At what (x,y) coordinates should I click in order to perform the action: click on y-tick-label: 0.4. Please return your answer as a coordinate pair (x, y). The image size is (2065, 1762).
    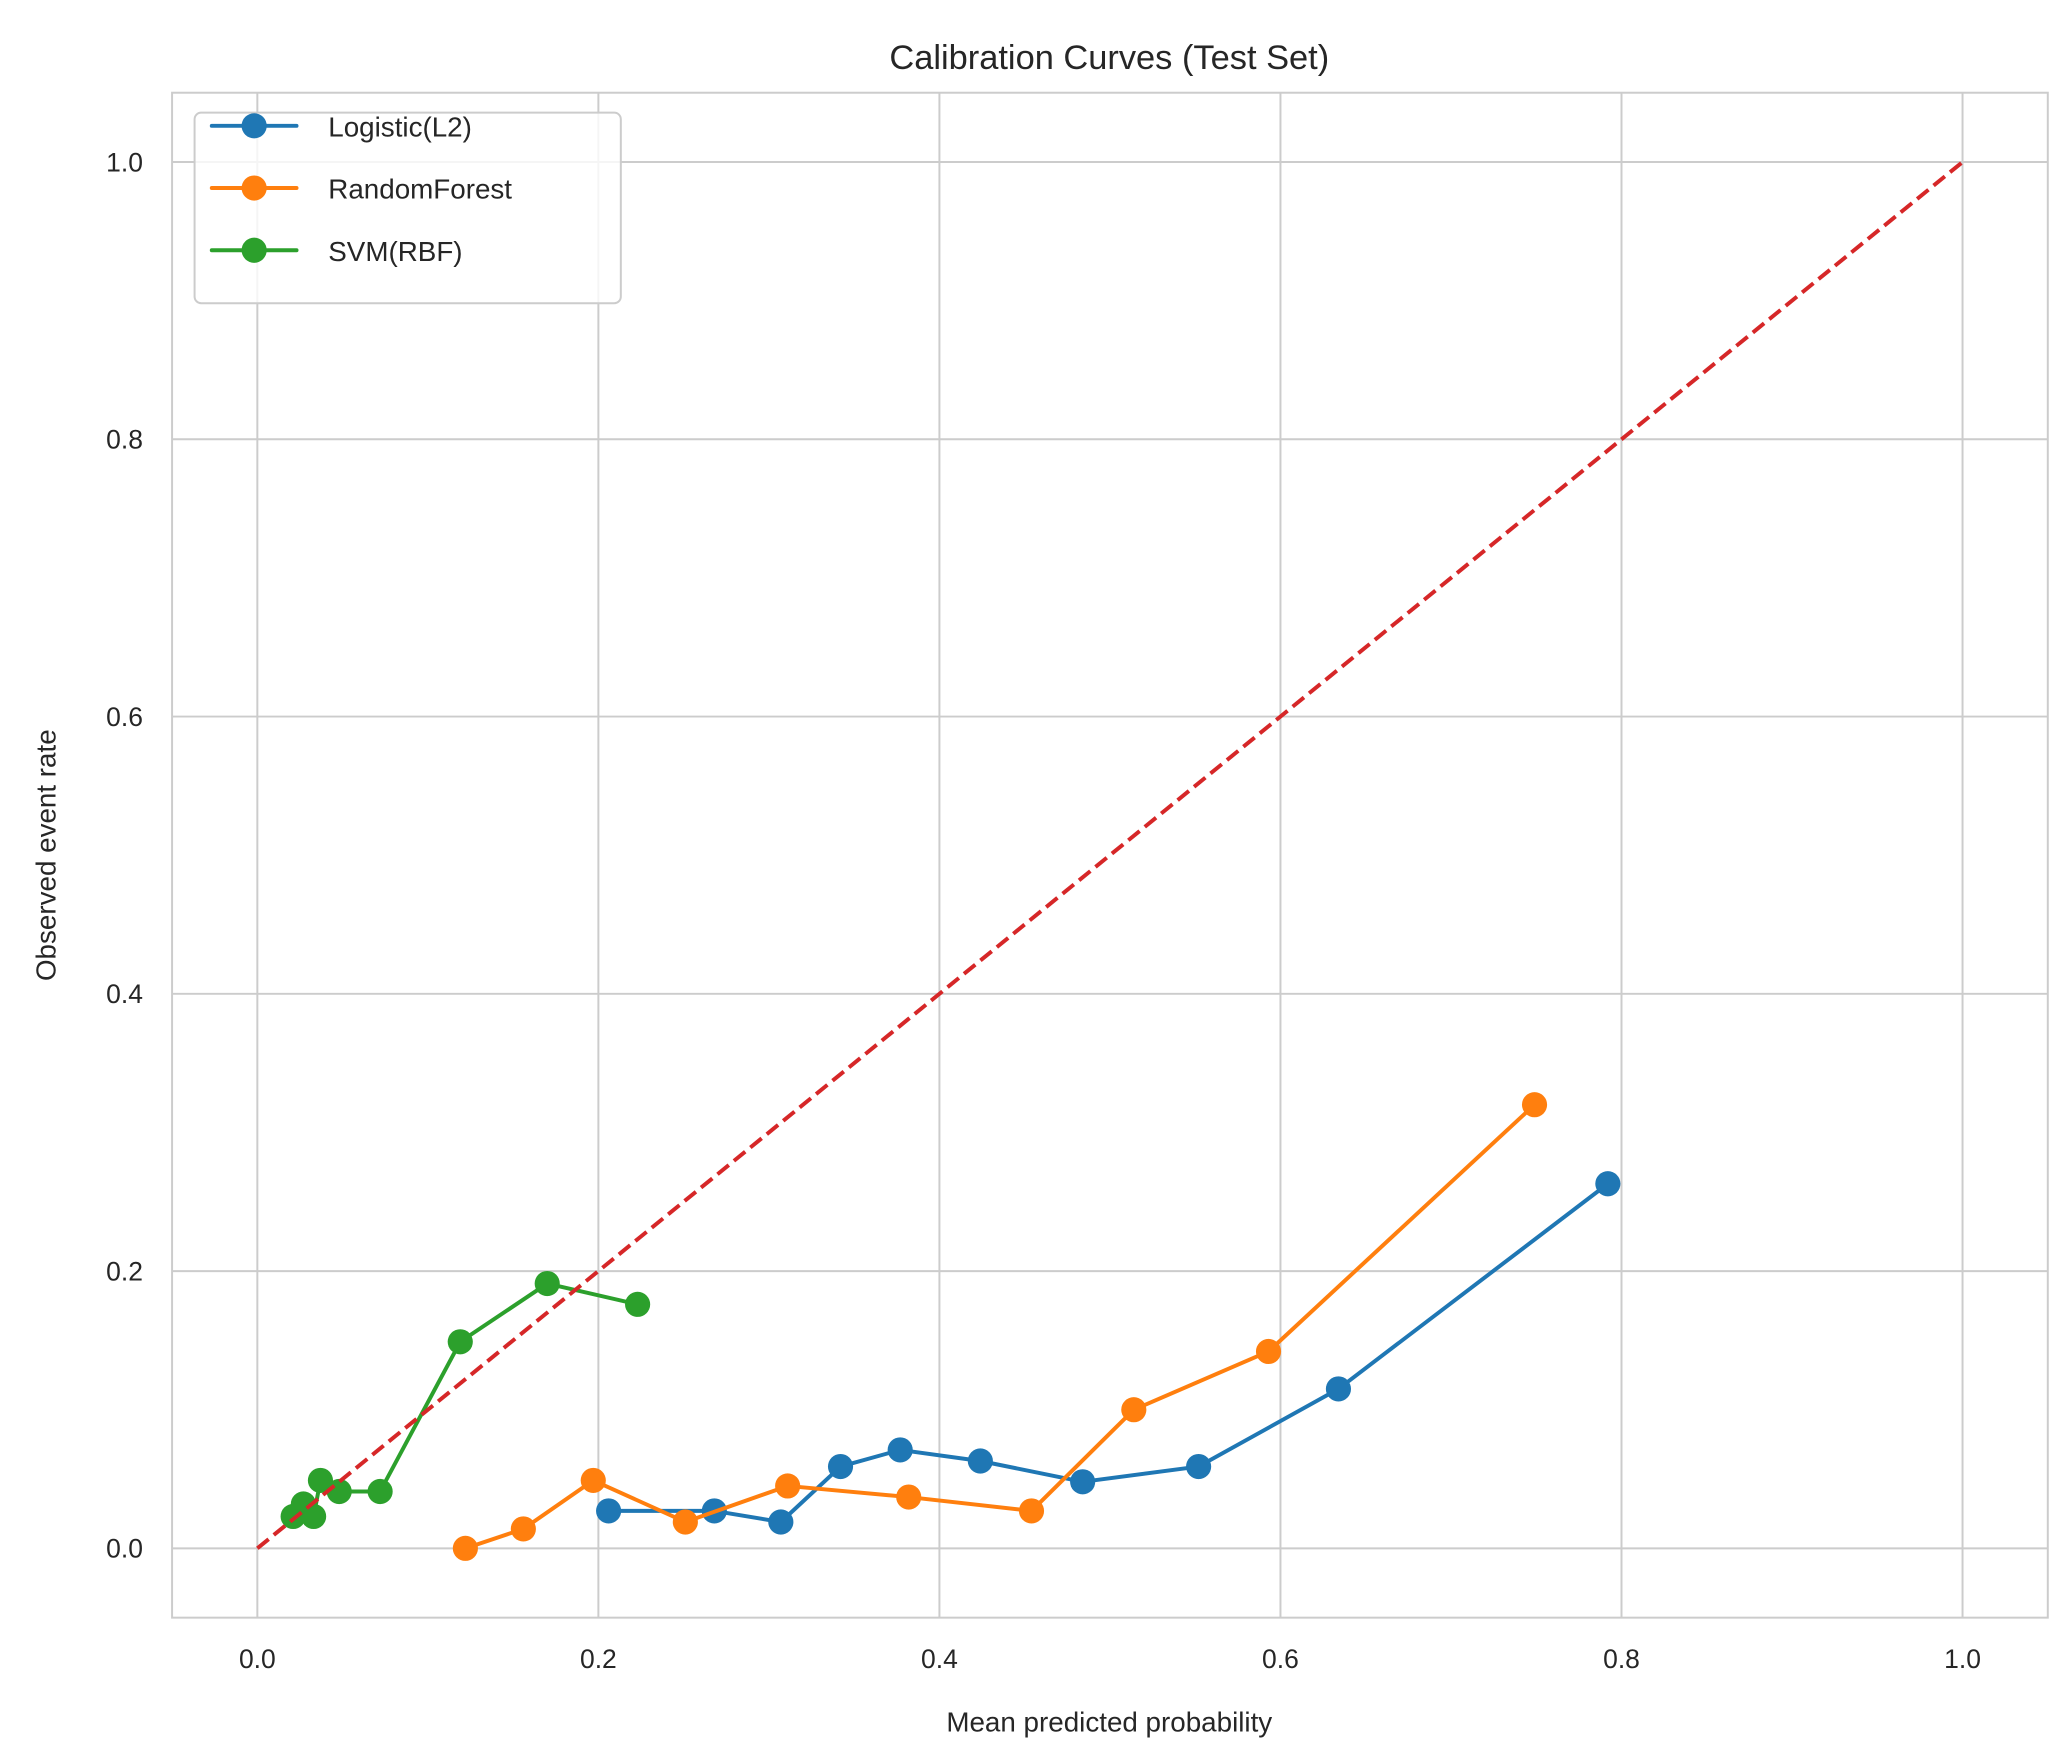
    Looking at the image, I should click on (124, 994).